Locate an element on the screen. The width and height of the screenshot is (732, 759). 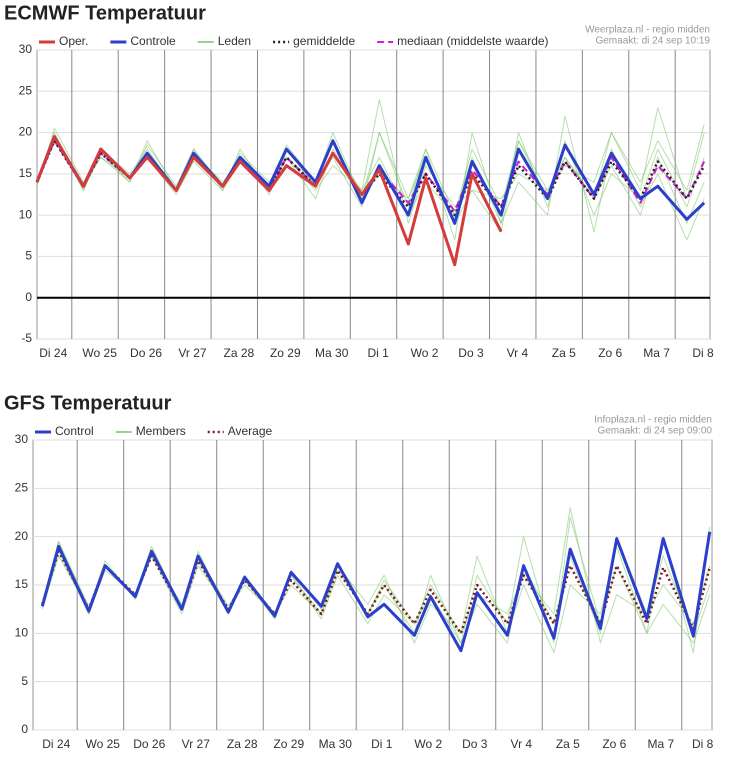
legend-label: Average is located at coordinates (250, 431).